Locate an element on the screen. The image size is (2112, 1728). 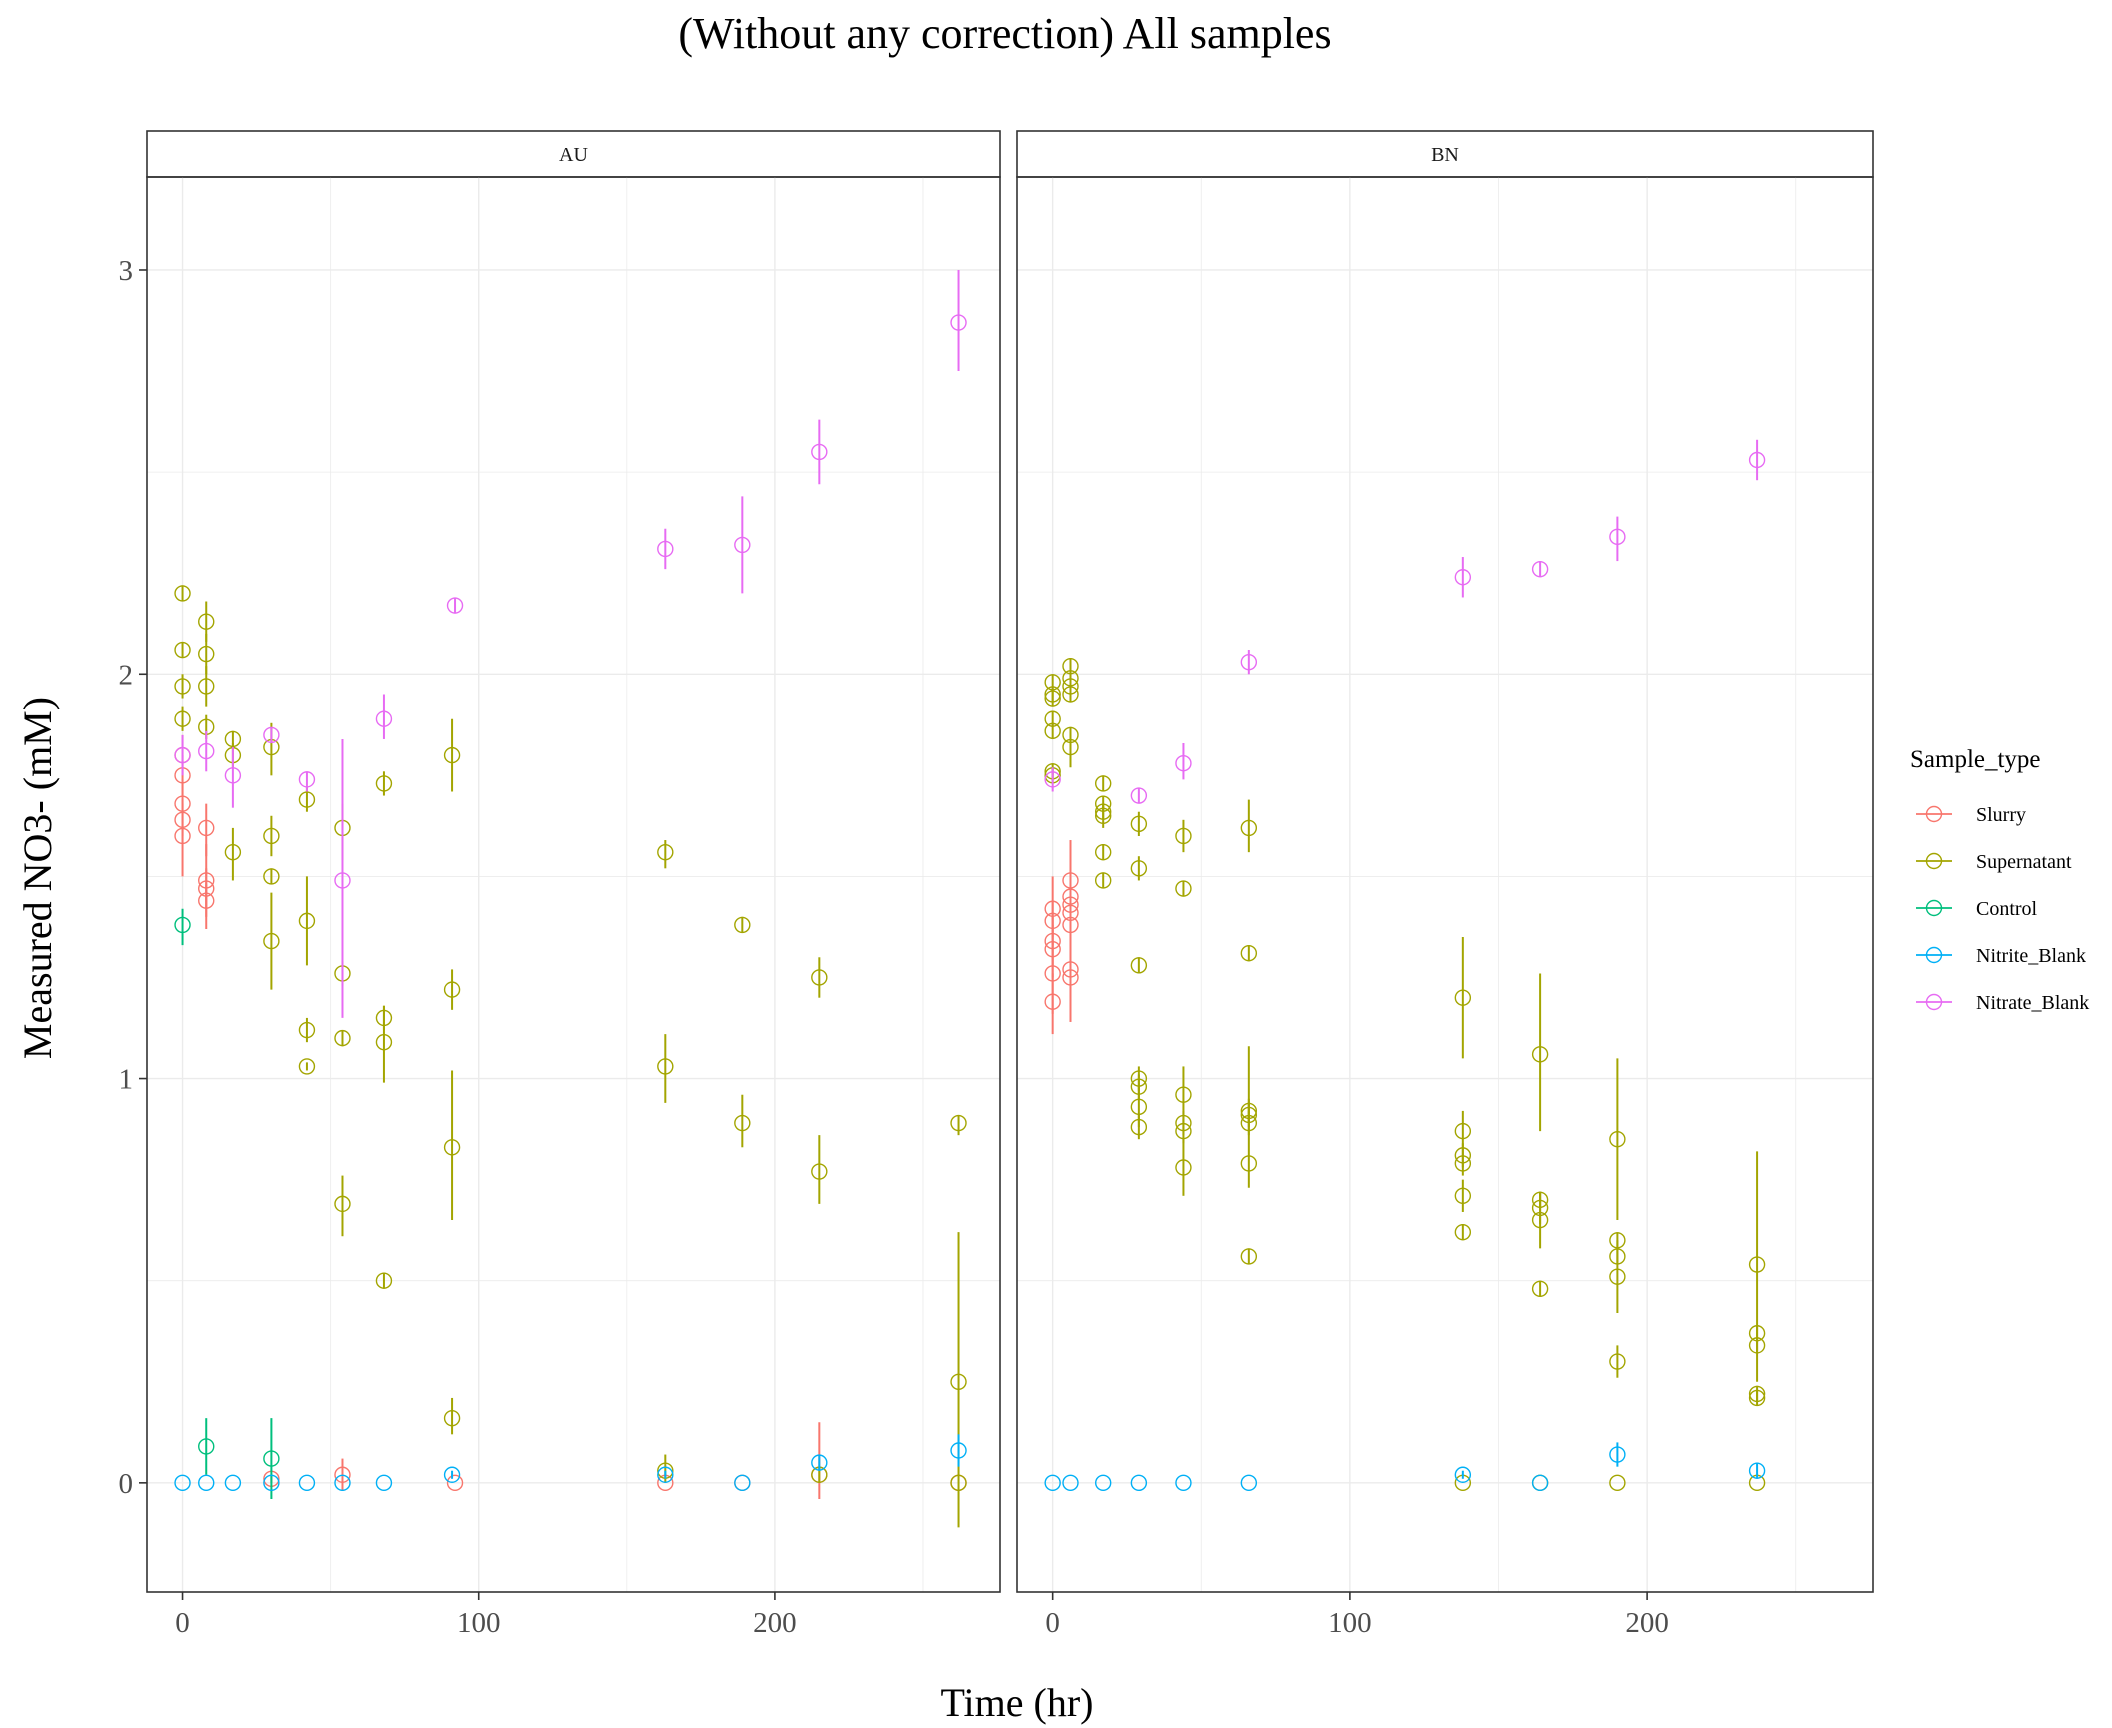
legend-item-slurry: Slurry is located at coordinates (1971, 815).